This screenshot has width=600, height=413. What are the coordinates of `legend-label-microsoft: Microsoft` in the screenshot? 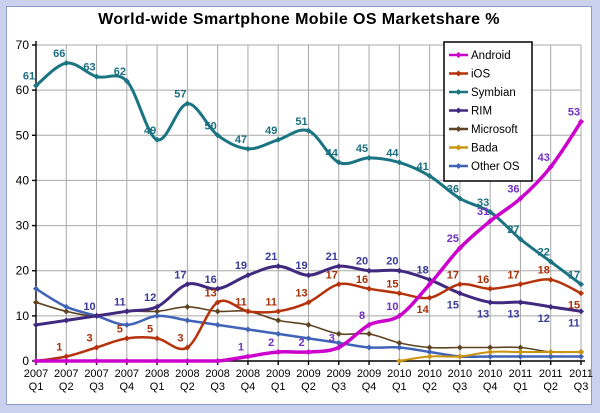 It's located at (494, 130).